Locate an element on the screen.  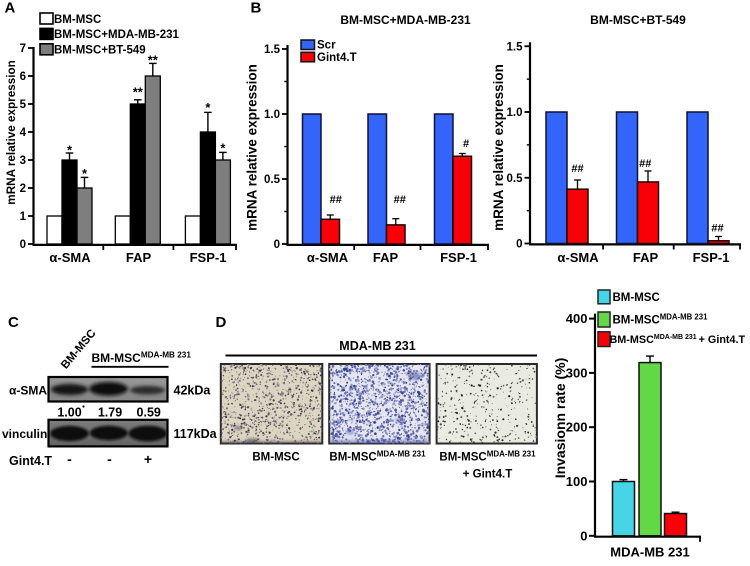
svg-text: 2 is located at coordinates (23, 189).